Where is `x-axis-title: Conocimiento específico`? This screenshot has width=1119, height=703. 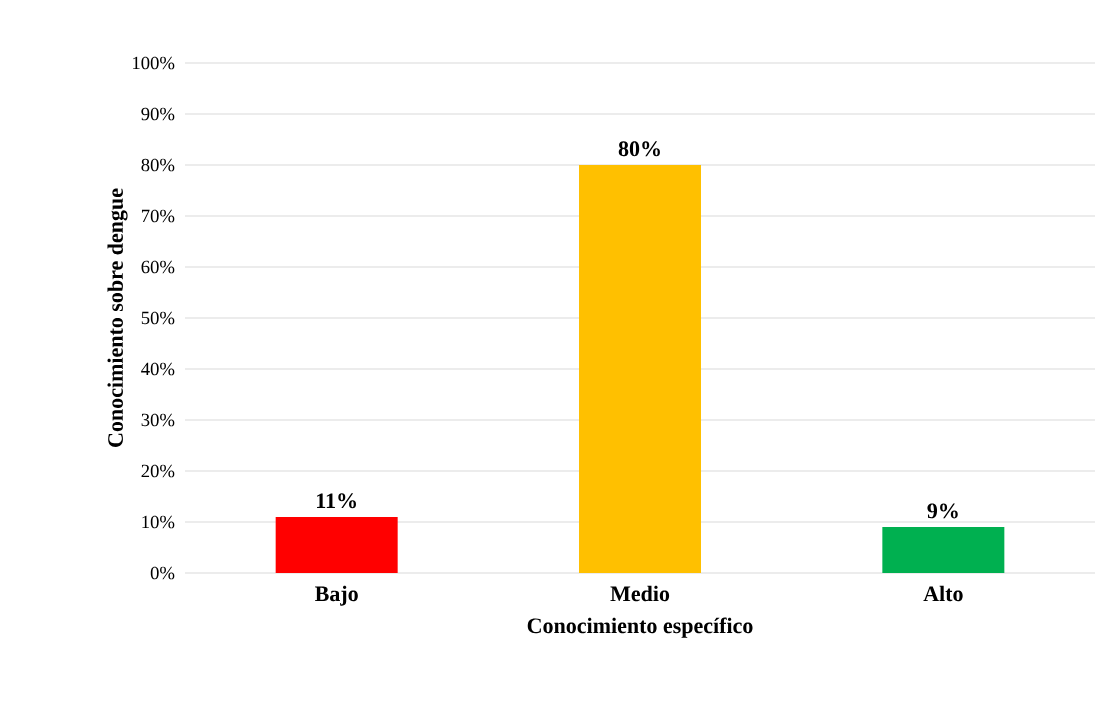 x-axis-title: Conocimiento específico is located at coordinates (640, 627).